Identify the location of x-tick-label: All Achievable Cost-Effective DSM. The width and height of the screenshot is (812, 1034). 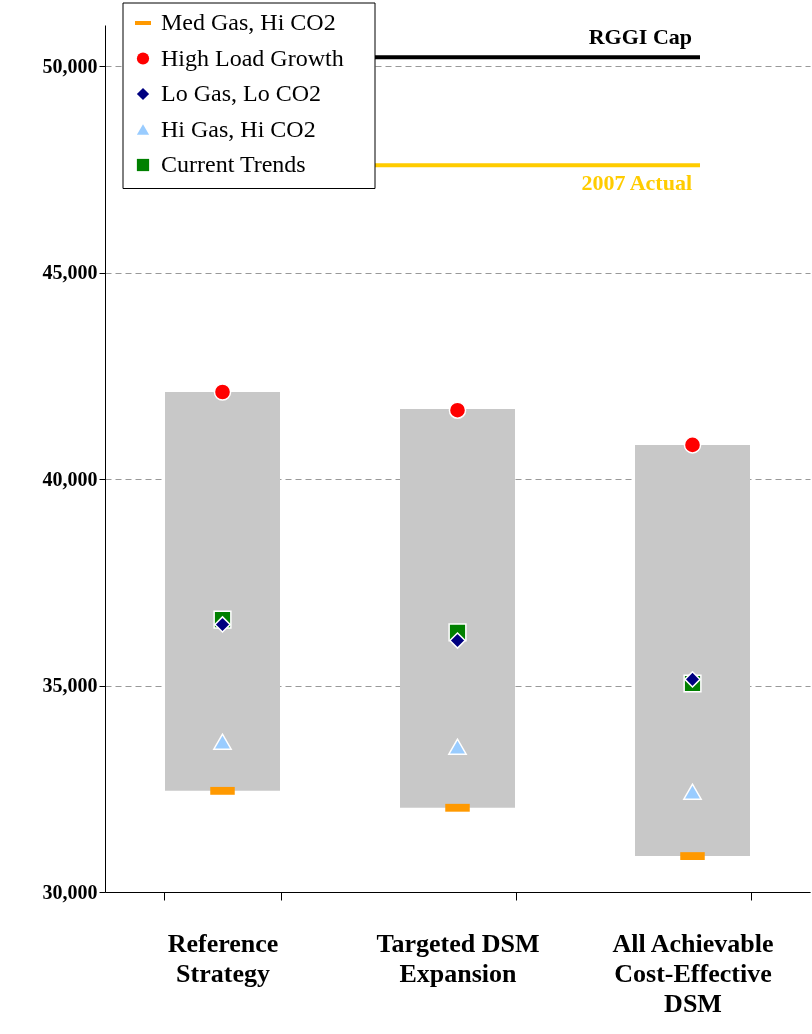
(693, 973).